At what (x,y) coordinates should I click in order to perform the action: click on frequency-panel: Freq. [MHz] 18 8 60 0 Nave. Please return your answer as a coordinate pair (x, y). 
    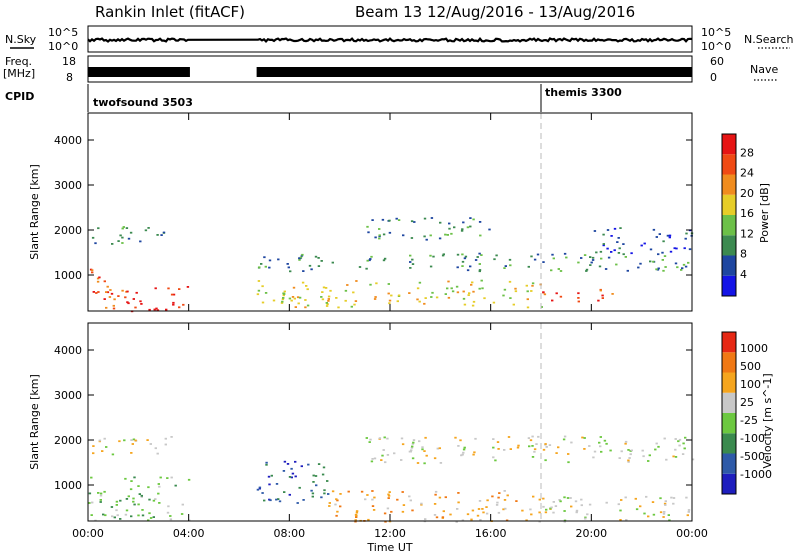
    Looking at the image, I should click on (390, 69).